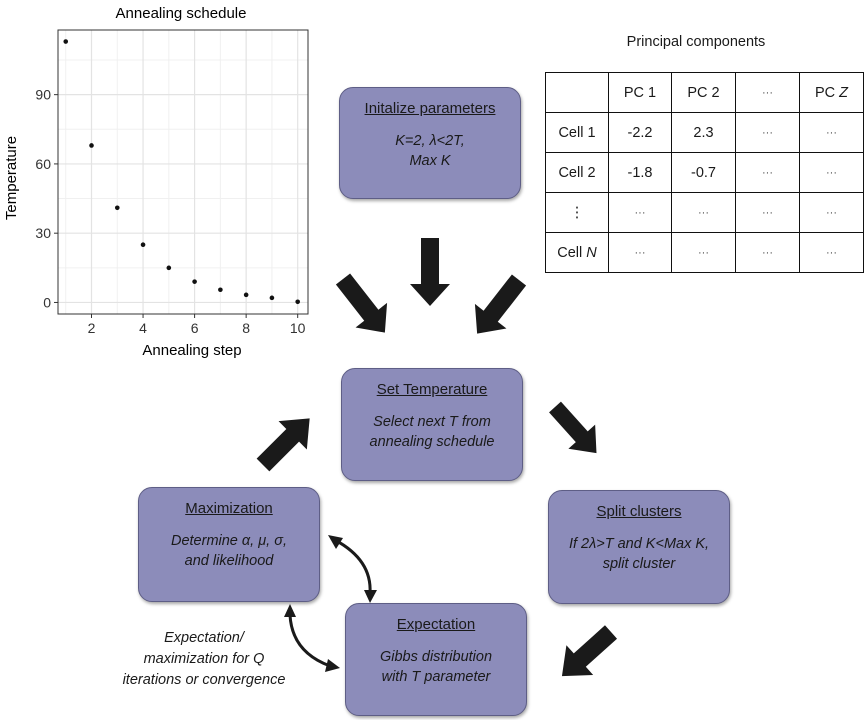 The height and width of the screenshot is (720, 864). Describe the element at coordinates (228, 551) in the screenshot. I see `box-body: Determine α, μ, σ, and likelihood` at that location.